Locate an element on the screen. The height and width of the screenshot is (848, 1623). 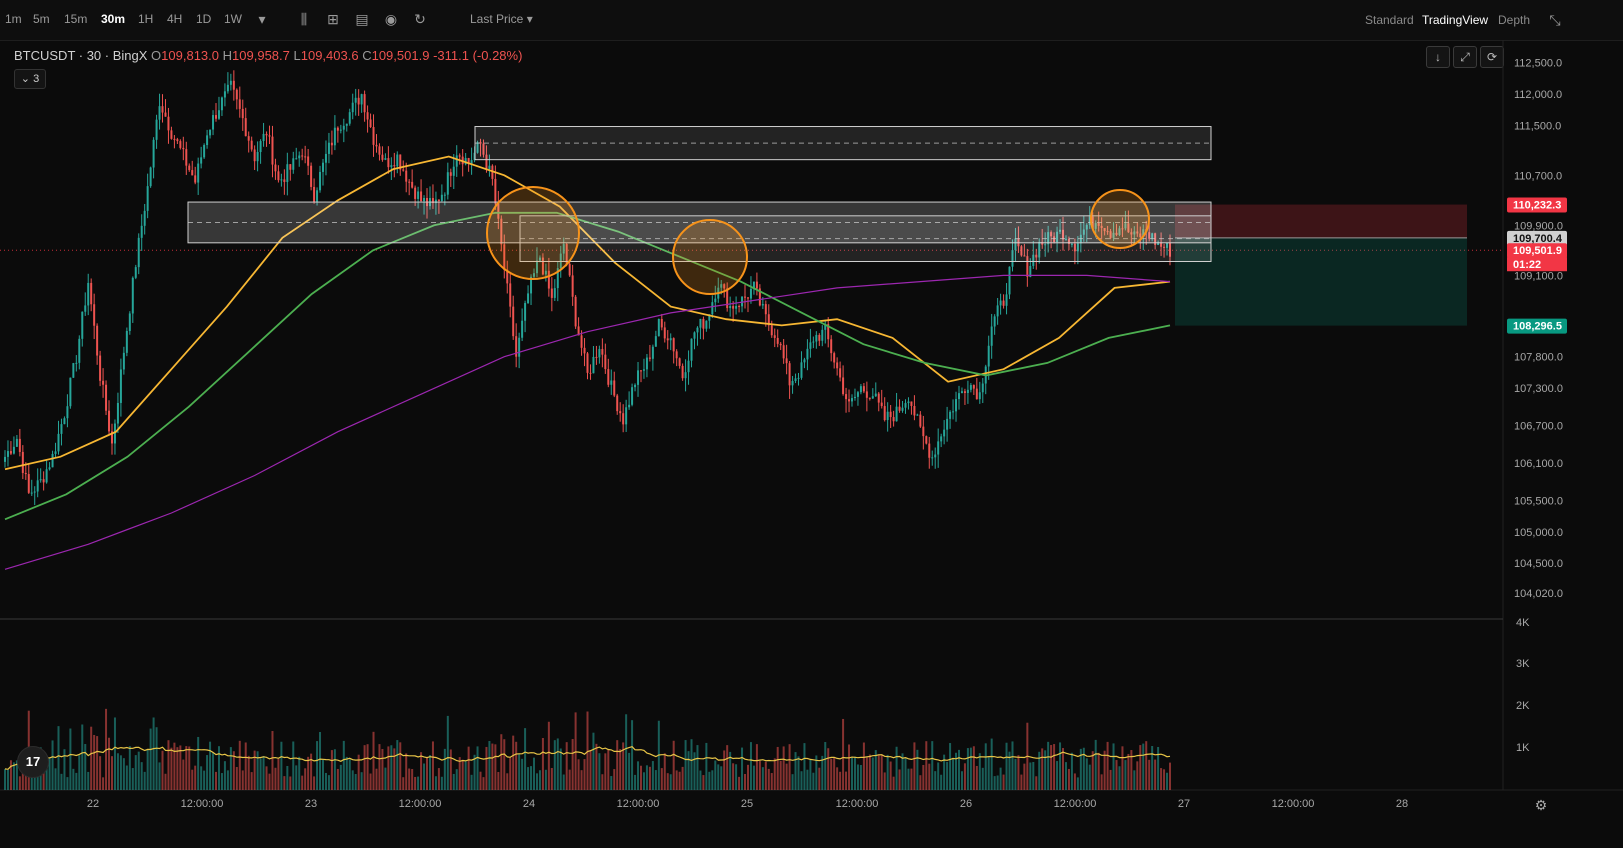
replay-icon: ↻ is located at coordinates (420, 19).